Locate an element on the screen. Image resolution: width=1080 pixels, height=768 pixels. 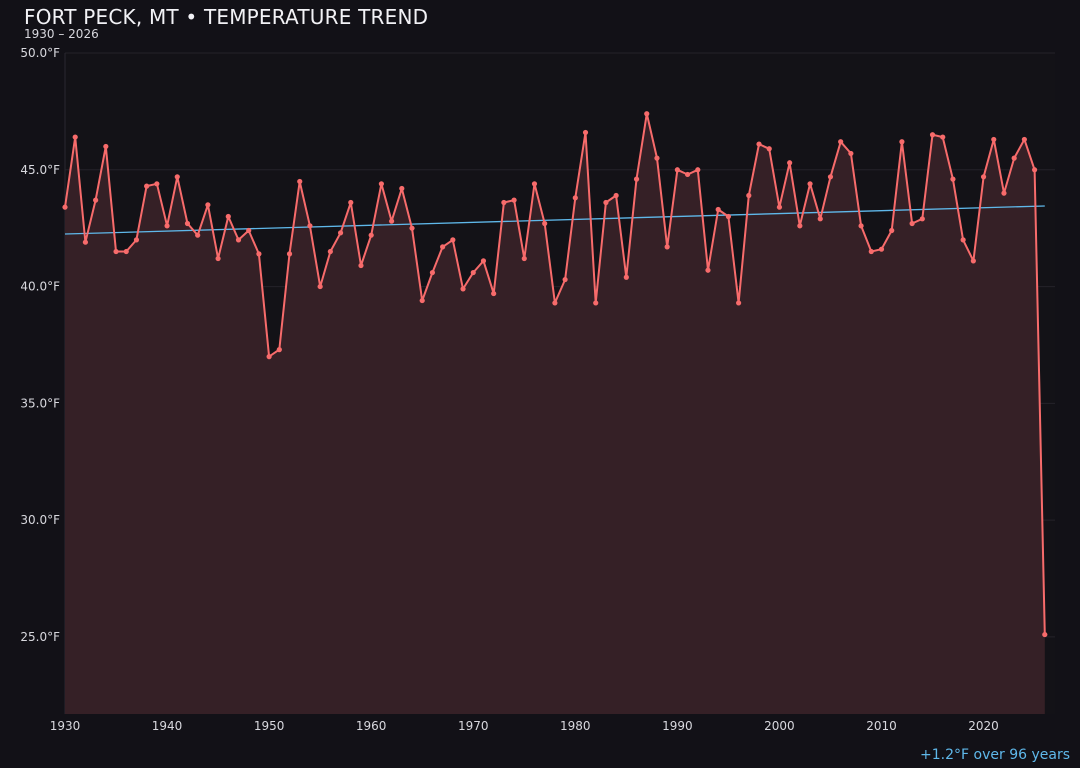
chart-title: FORT PECK, MT • TEMPERATURE TREND is located at coordinates (226, 17).